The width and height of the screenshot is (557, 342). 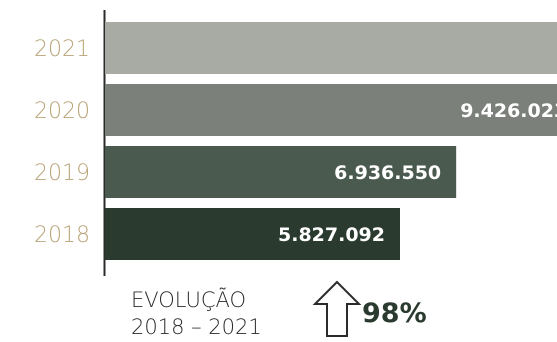 I want to click on data-label-2018: 5.827.092, so click(x=331, y=235).